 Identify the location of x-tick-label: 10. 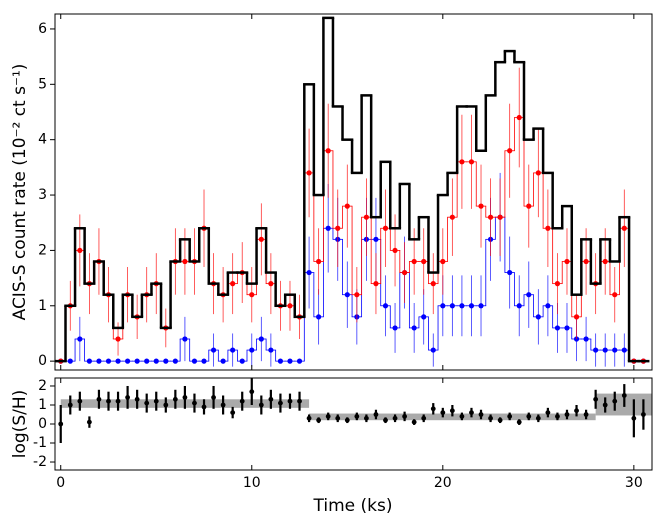
(252, 483).